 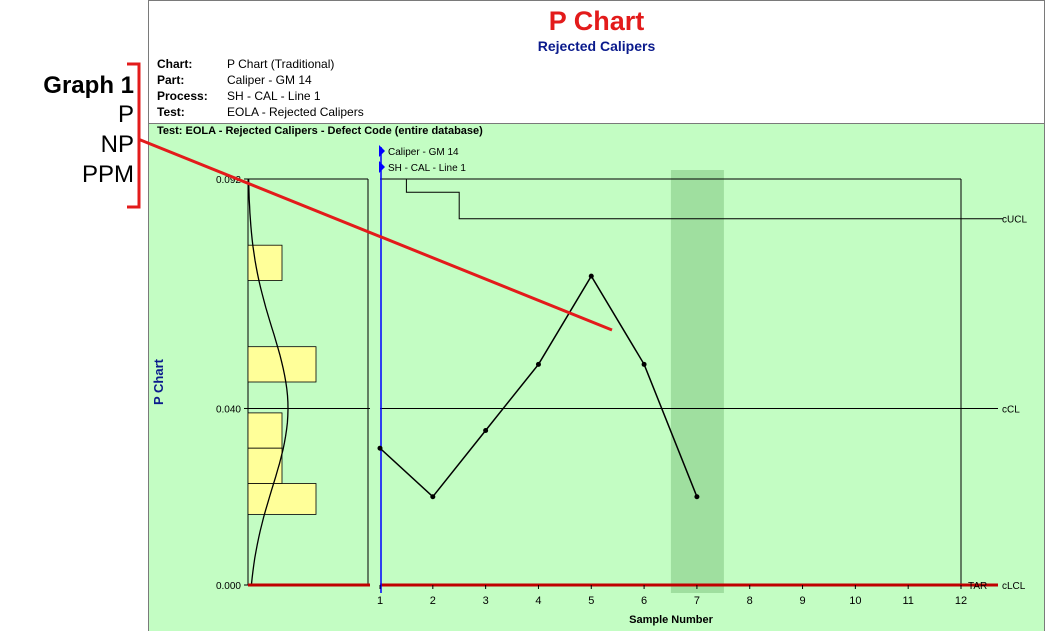 I want to click on x-tick-label: 1, so click(x=380, y=601).